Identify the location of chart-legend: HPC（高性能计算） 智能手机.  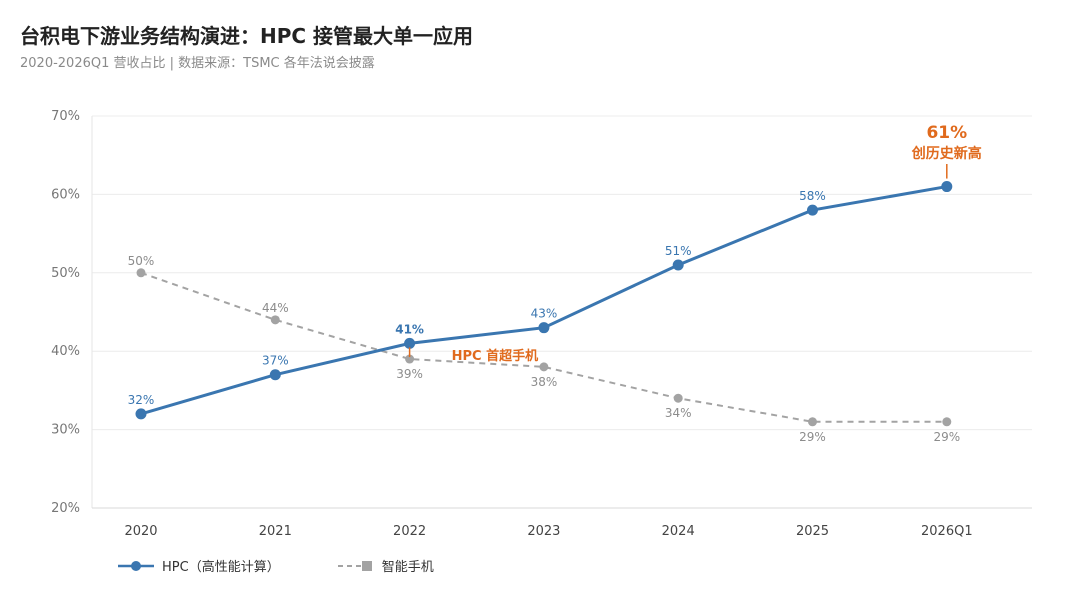
(276, 565).